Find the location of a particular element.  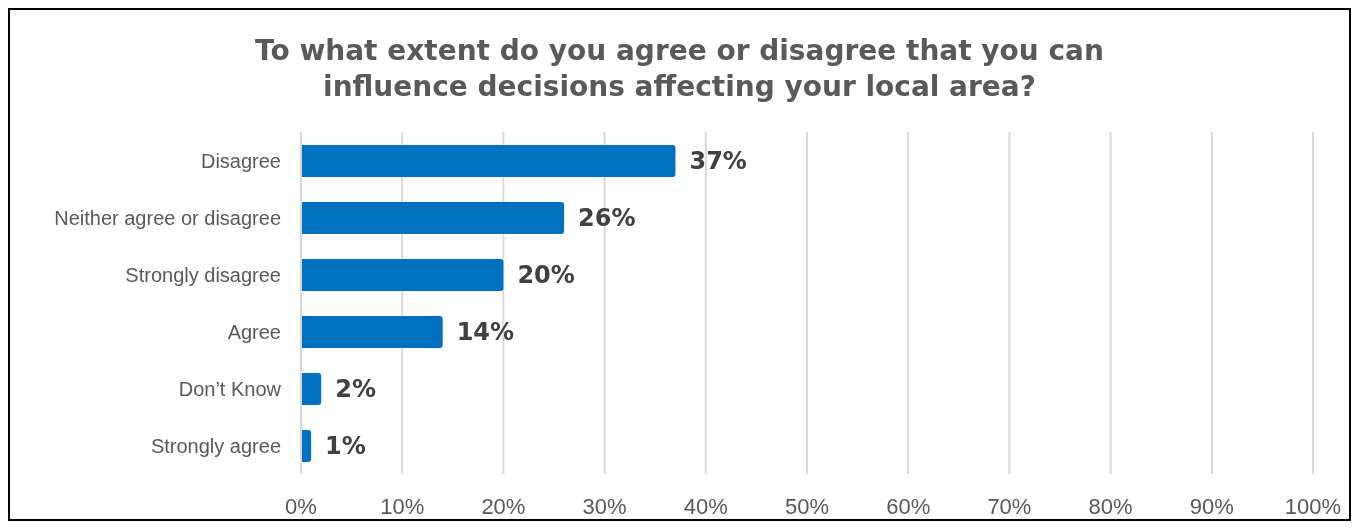

x-tick-label: 10% is located at coordinates (402, 506).